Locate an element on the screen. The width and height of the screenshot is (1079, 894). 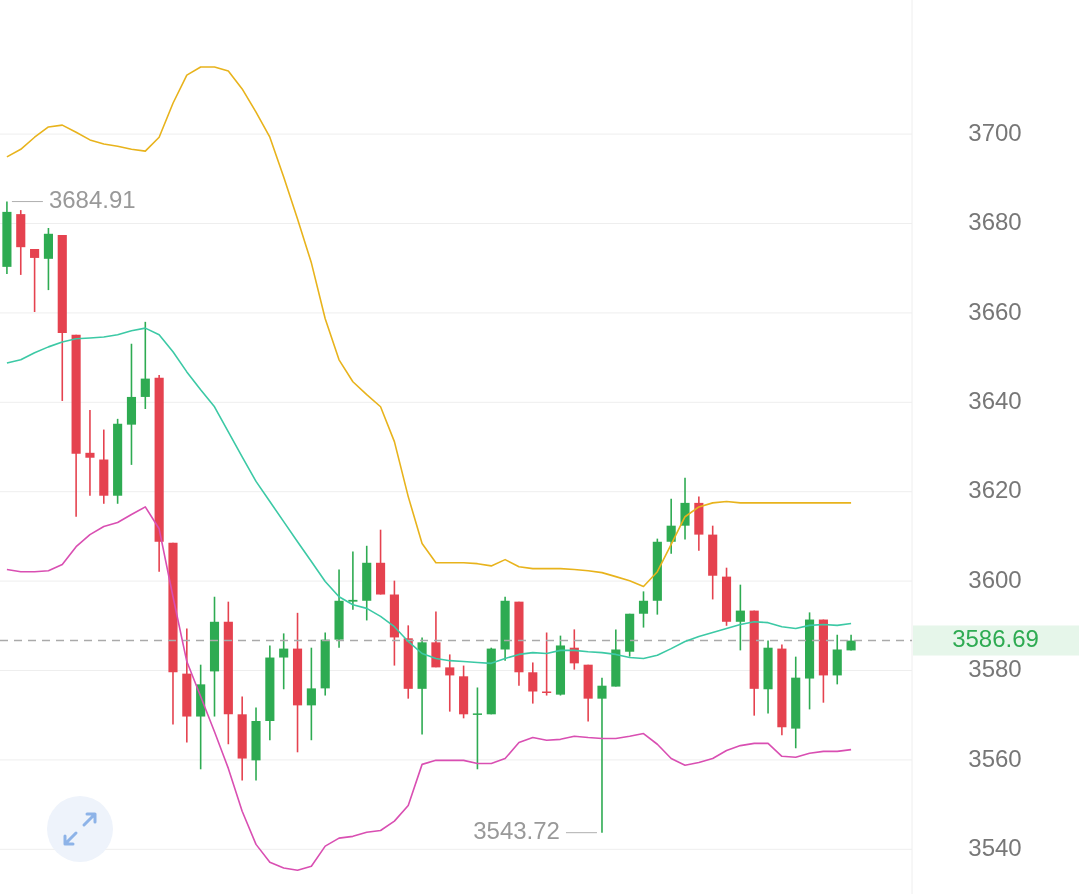
y-tick-label: 3540 is located at coordinates (995, 847).